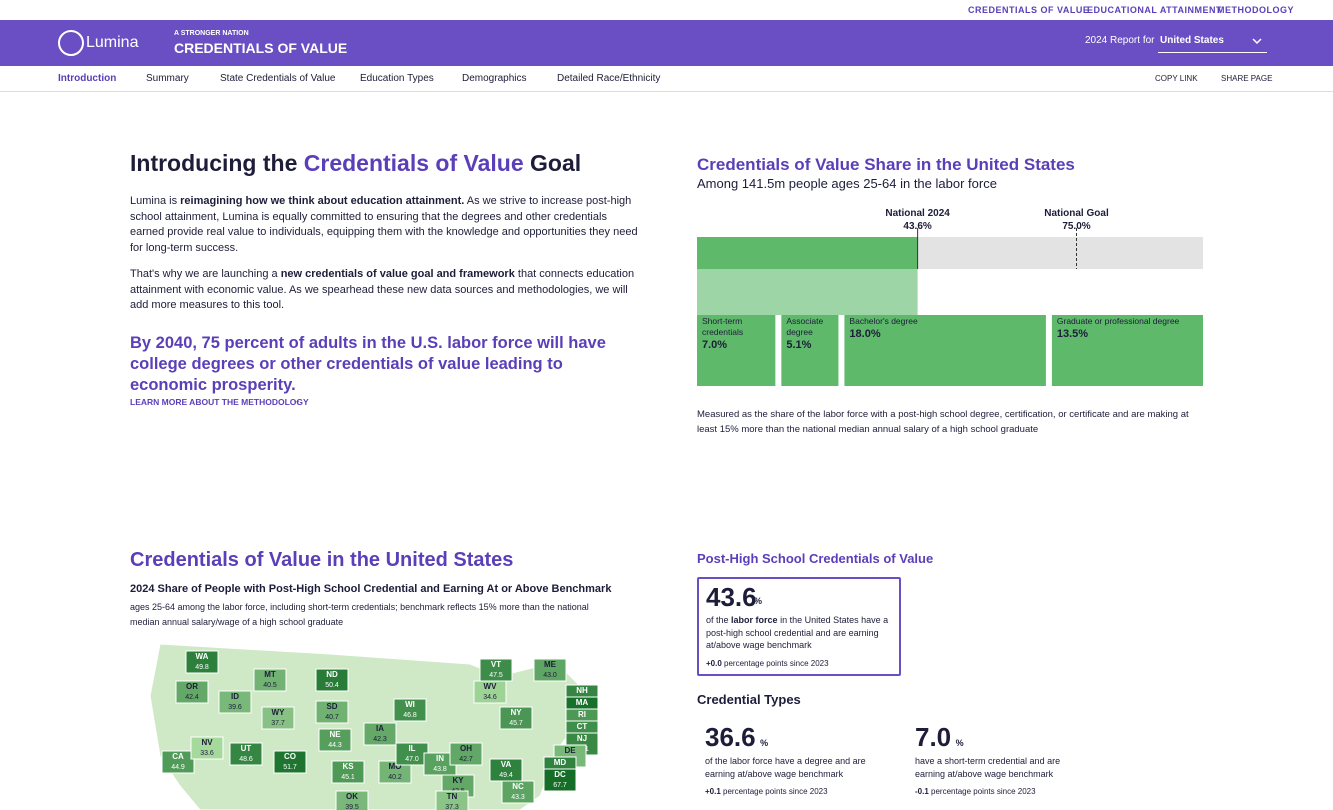 The image size is (1333, 810). Describe the element at coordinates (352, 807) in the screenshot. I see `state-value: 39.5` at that location.